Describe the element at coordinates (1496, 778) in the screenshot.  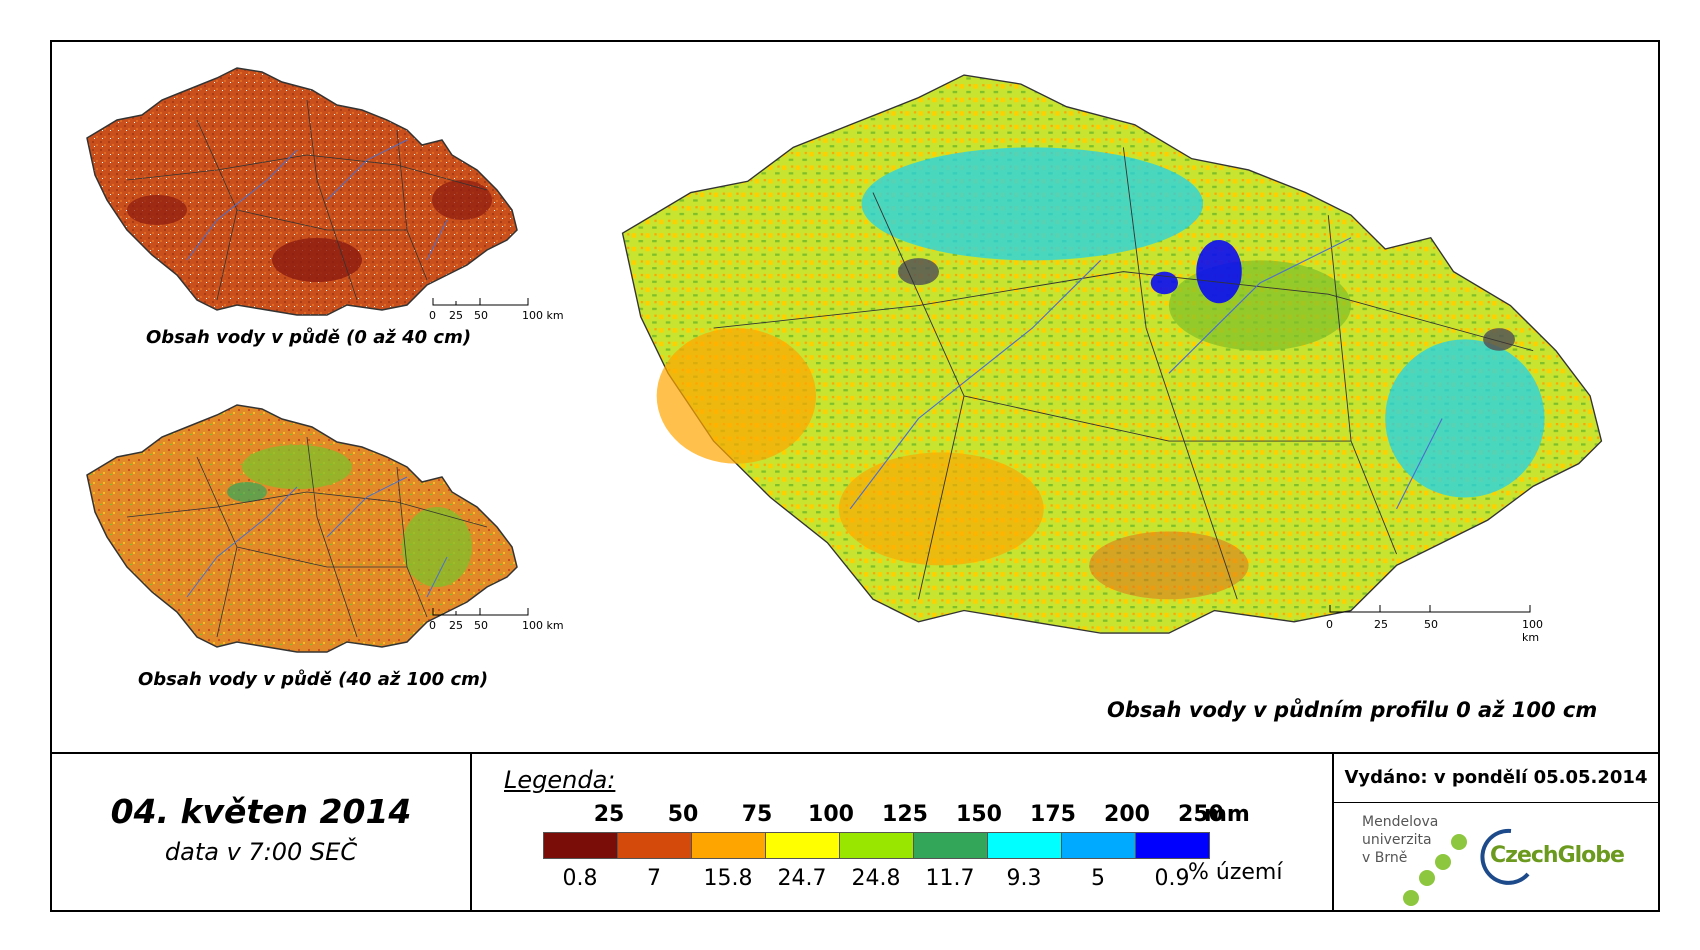
I see `issued-date: Vydáno: v pondělí 05.05.2014` at that location.